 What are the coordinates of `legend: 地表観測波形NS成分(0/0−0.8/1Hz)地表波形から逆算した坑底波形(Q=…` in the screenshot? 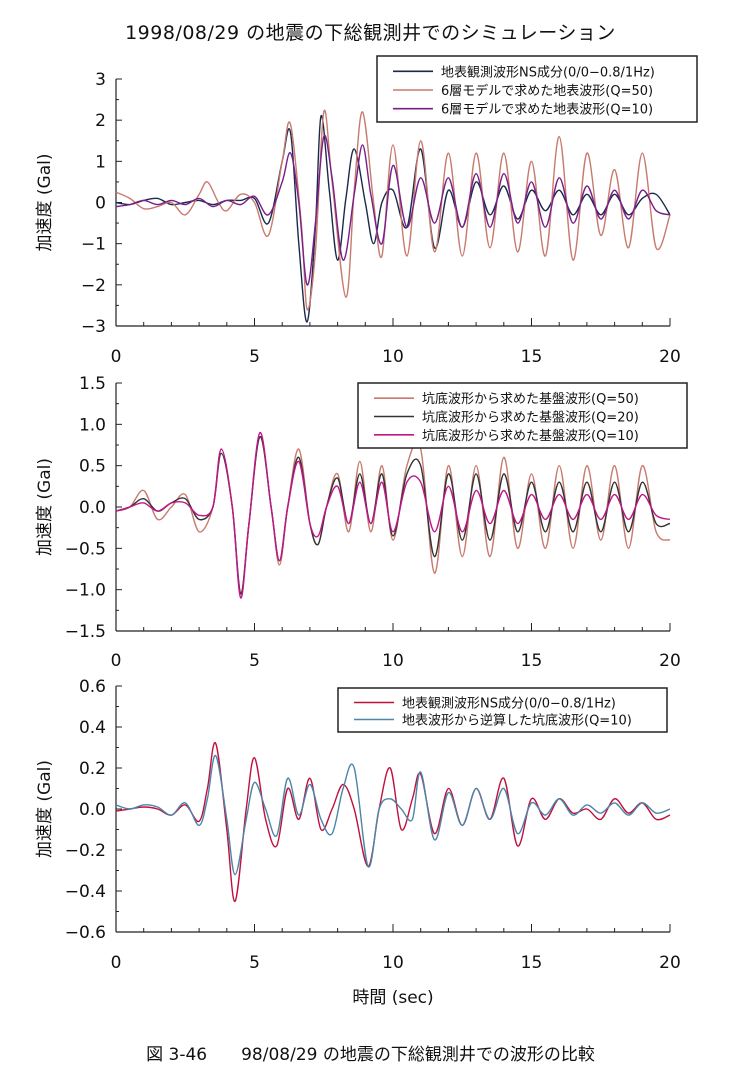 It's located at (502, 710).